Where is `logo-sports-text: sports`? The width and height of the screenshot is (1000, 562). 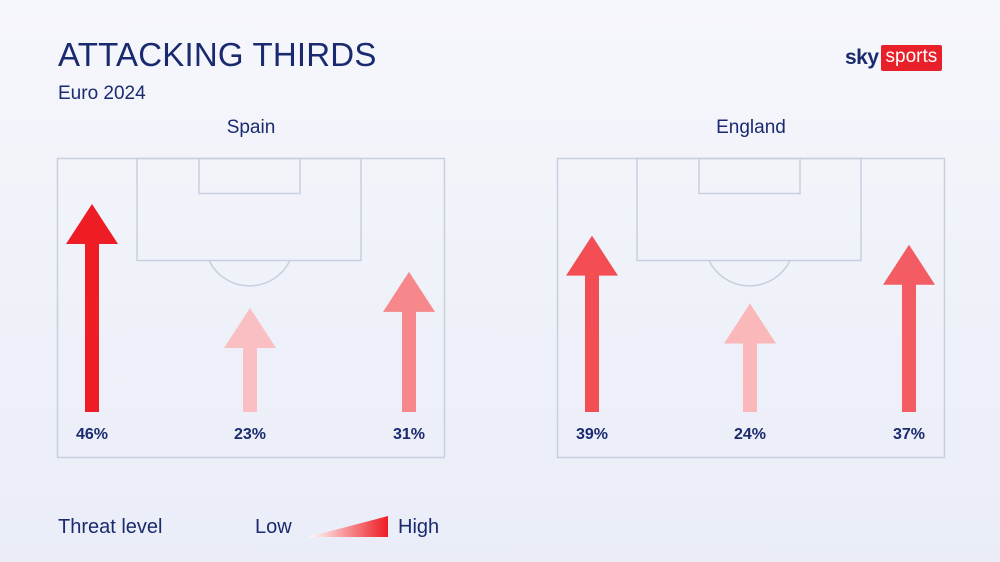
logo-sports-text: sports is located at coordinates (911, 58).